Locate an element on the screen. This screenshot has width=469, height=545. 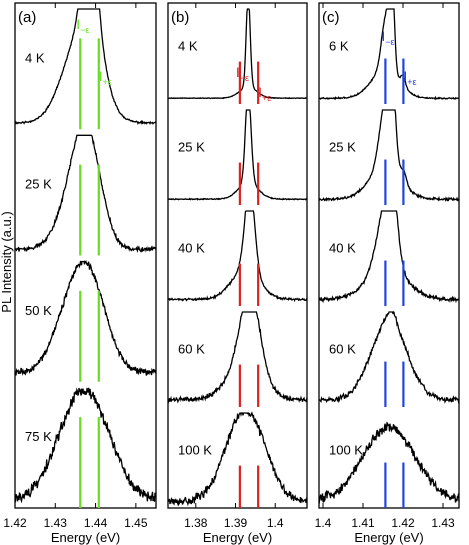
x-tick-label: 1.45 is located at coordinates (136, 523).